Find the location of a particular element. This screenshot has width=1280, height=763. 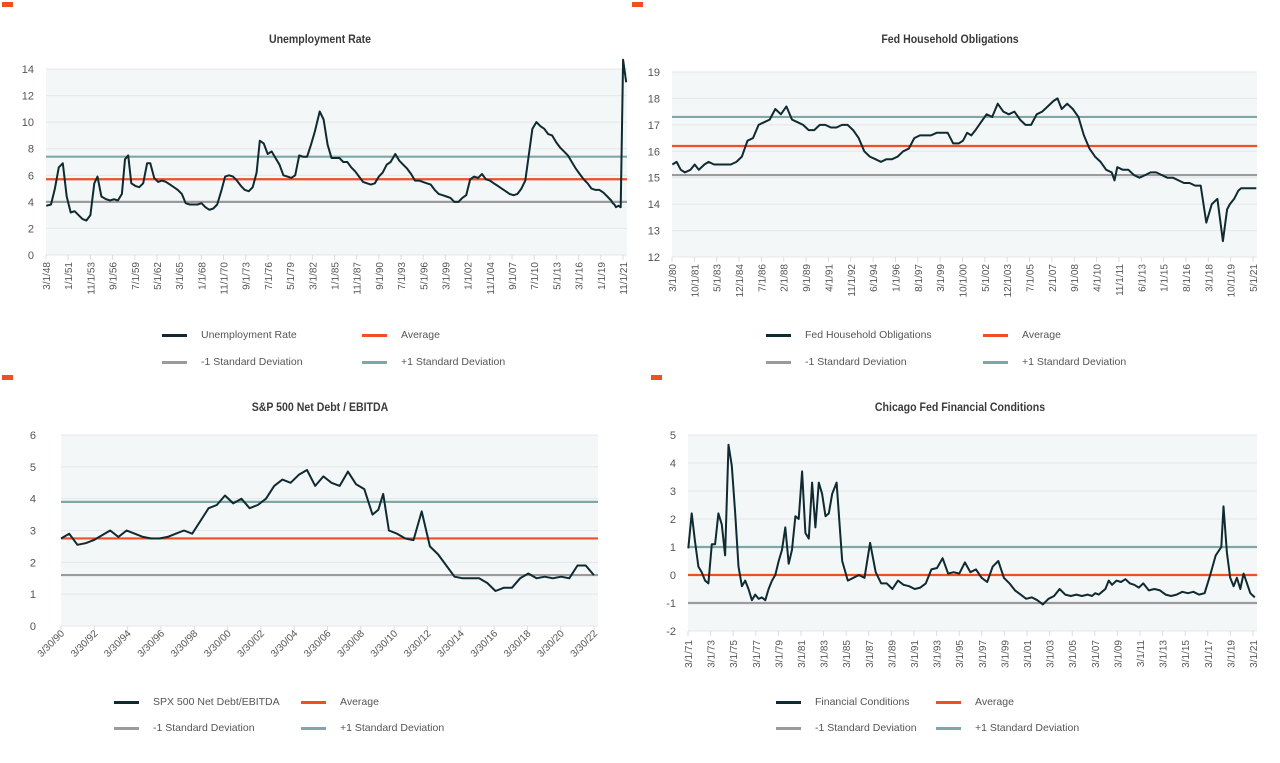

x-tick-label: 3/1/11 is located at coordinates (1141, 653).